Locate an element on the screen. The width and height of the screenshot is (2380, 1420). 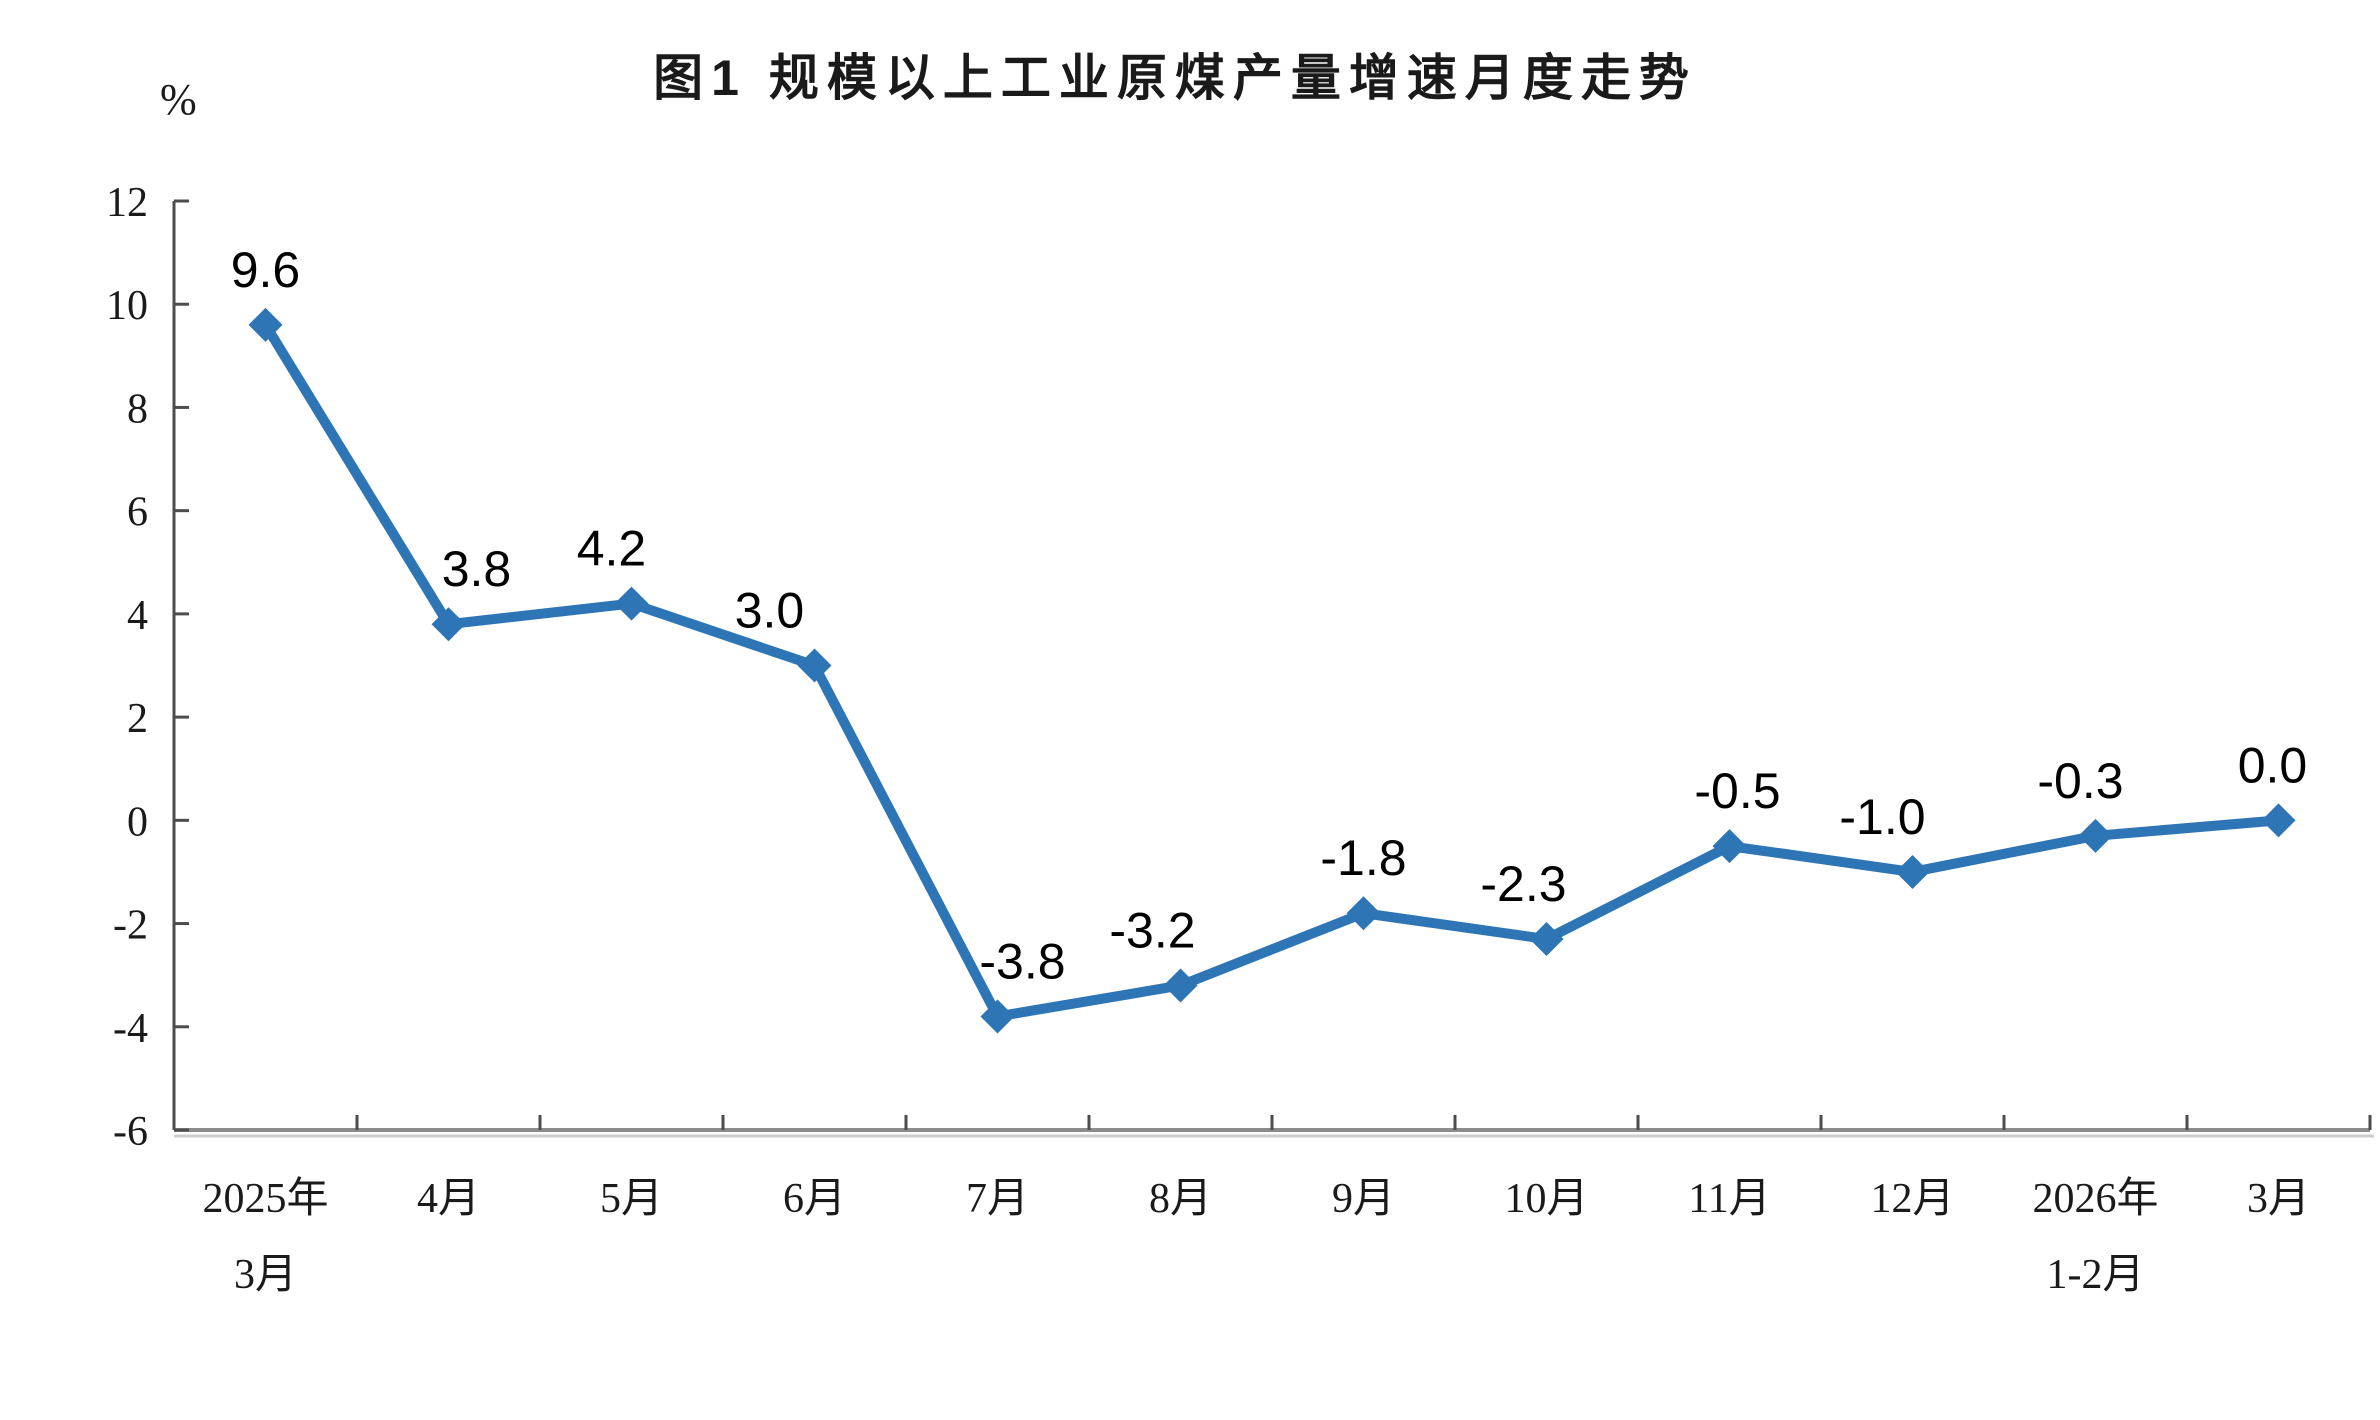
y-tick-label: 2 is located at coordinates (137, 719).